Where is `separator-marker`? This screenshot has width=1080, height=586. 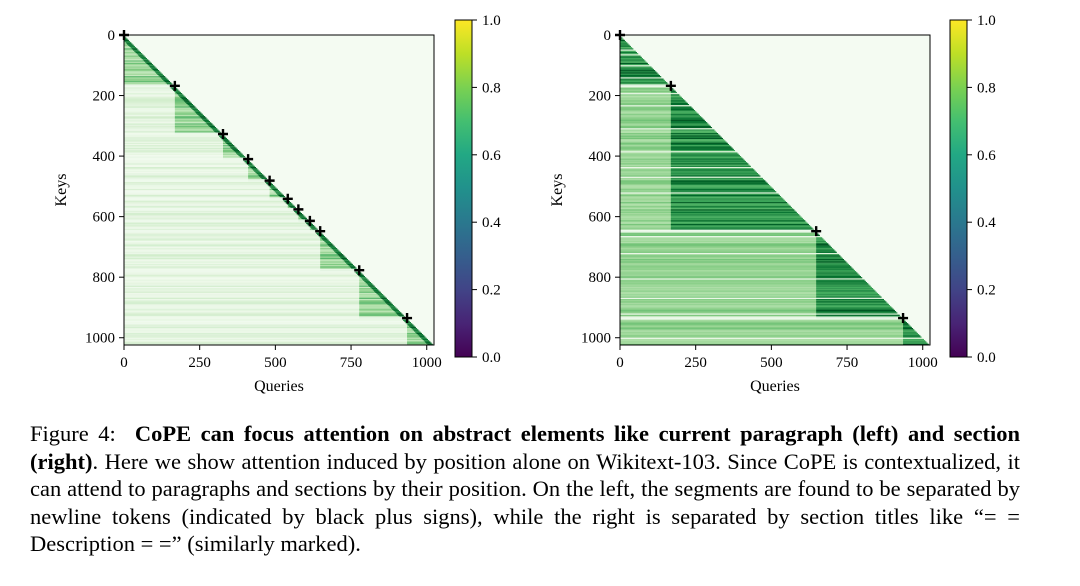
separator-marker is located at coordinates (248, 159).